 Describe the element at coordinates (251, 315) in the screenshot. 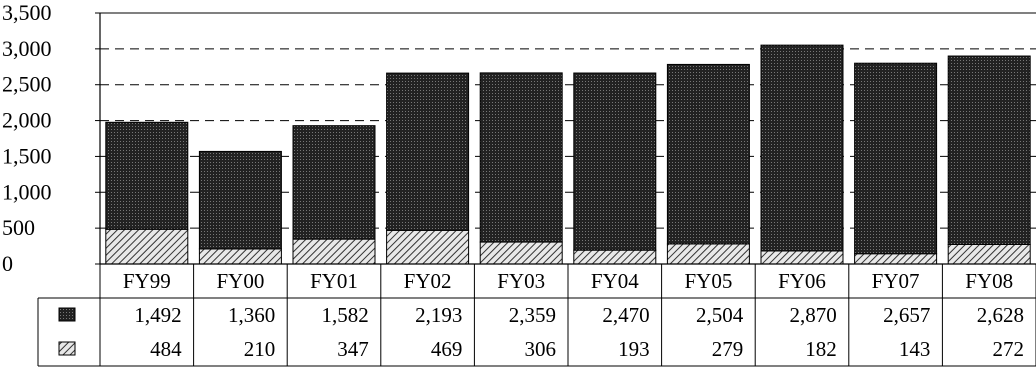

I see `data-label: 1,360` at that location.